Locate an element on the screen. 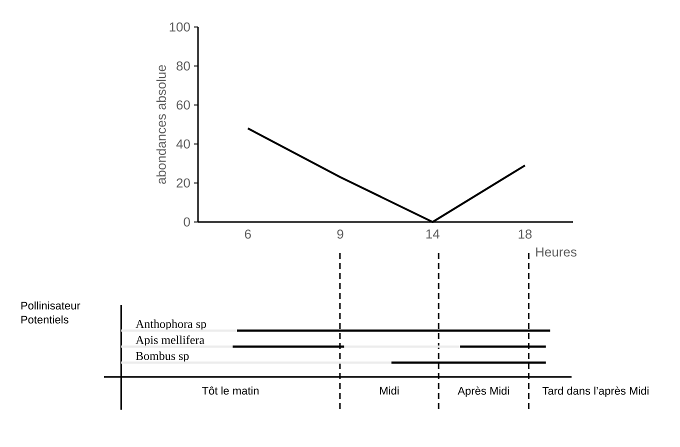 The image size is (680, 447). y-tick-label: 20 is located at coordinates (183, 183).